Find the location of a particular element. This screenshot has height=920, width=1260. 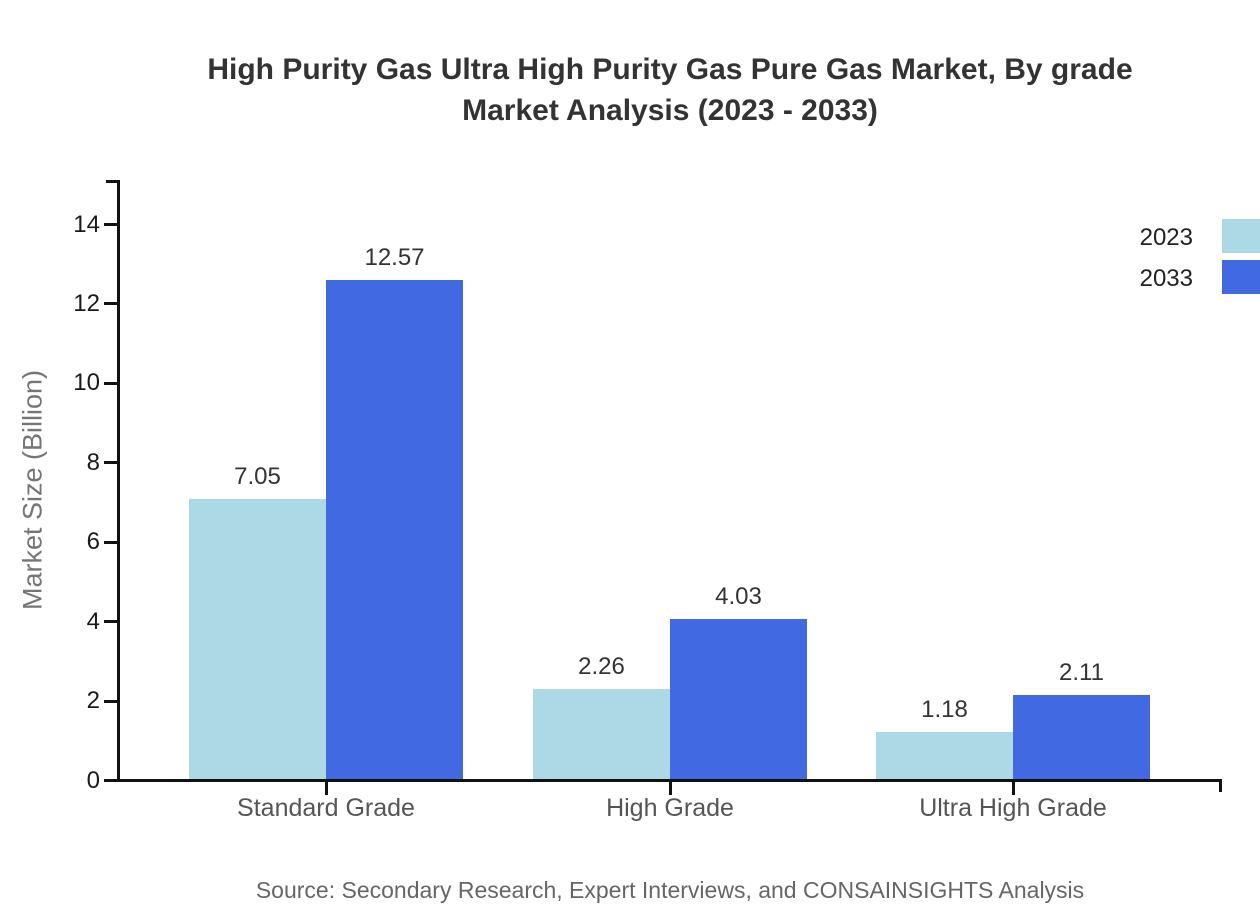

x-tick-mark-high-grade is located at coordinates (670, 788).